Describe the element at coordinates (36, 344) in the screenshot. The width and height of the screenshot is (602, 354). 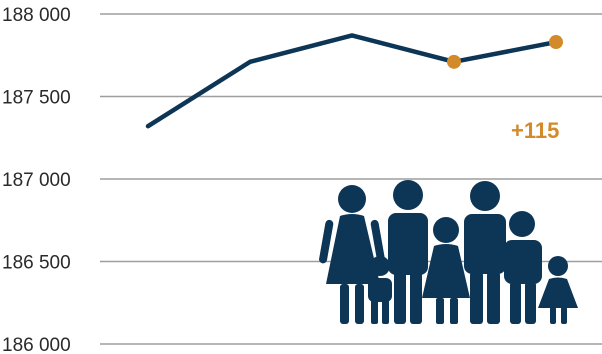
I see `y-tick-label: 186 000` at that location.